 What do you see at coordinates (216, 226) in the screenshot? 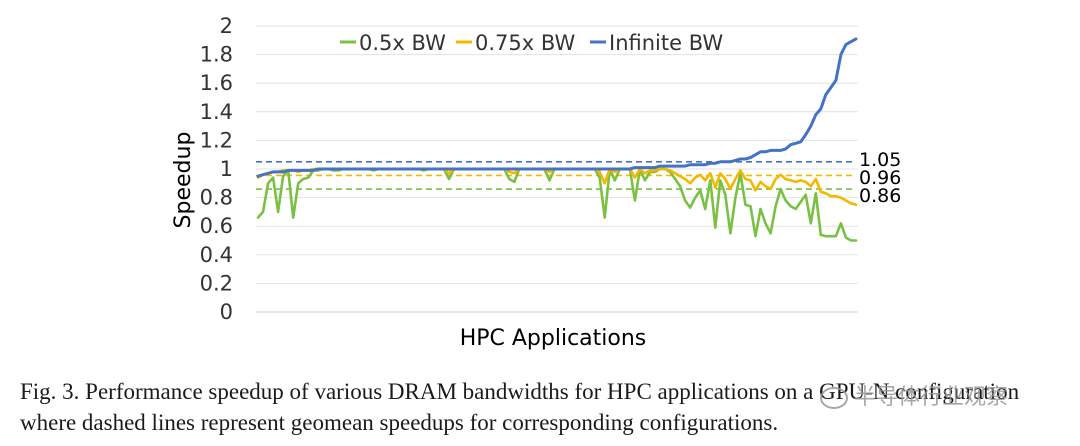
I see `y-tick-label: 0.6` at bounding box center [216, 226].